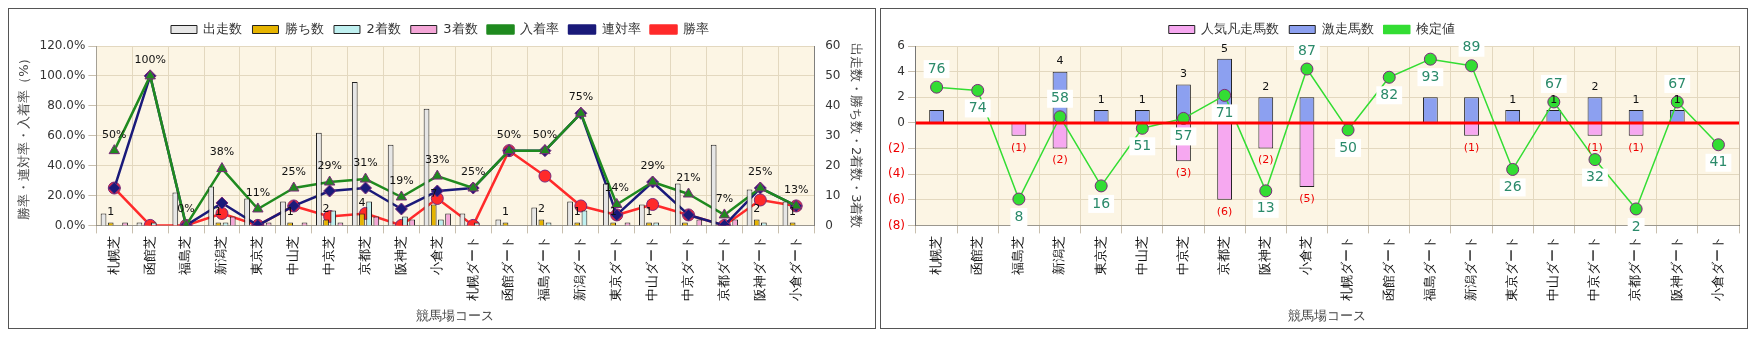  I want to click on y2-tick-label: 20, so click(833, 164).